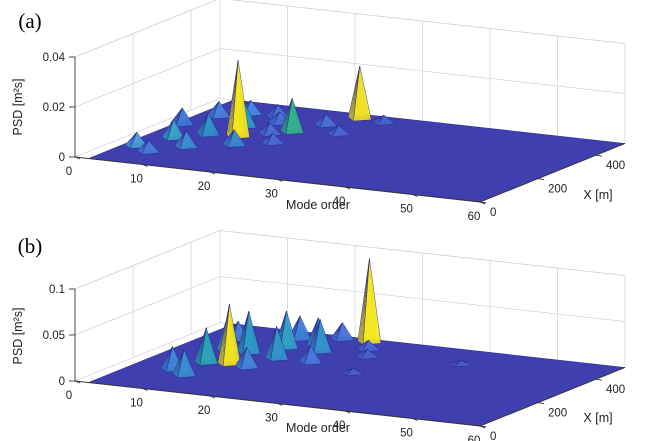  What do you see at coordinates (615, 166) in the screenshot?
I see `y-tick-label: 400` at bounding box center [615, 166].